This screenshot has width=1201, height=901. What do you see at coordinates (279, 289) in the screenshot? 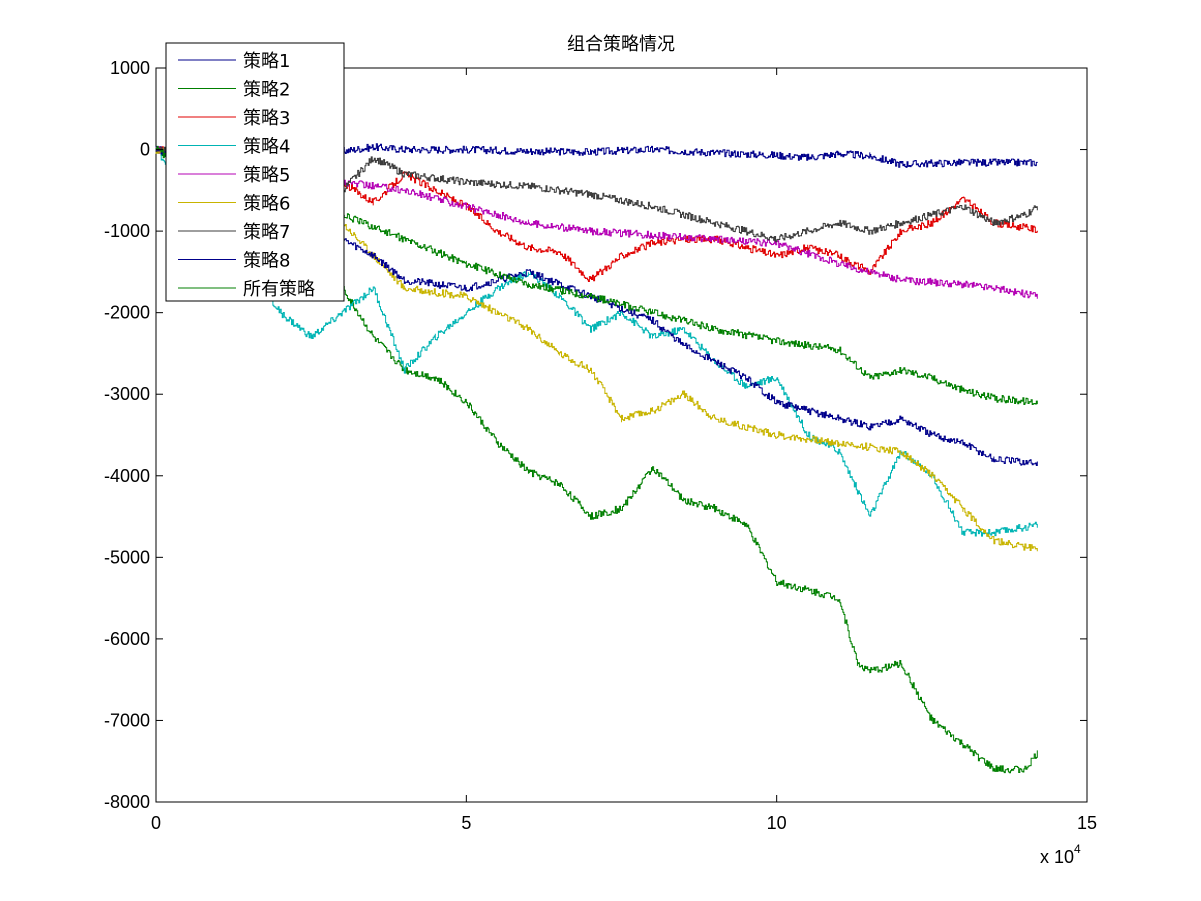
I see `legend-label: 所有策略` at bounding box center [279, 289].